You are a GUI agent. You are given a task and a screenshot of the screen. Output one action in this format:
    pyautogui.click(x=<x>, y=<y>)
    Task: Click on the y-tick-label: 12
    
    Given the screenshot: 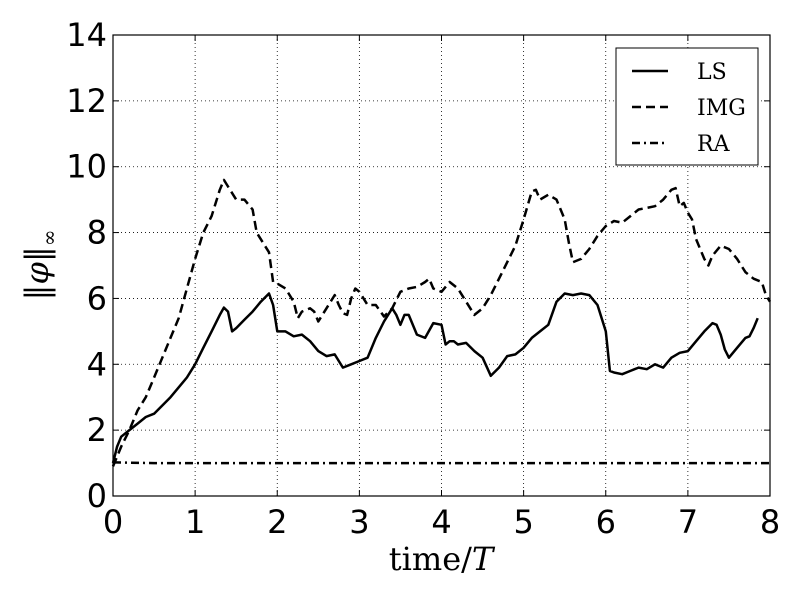 What is the action you would take?
    pyautogui.click(x=86, y=101)
    